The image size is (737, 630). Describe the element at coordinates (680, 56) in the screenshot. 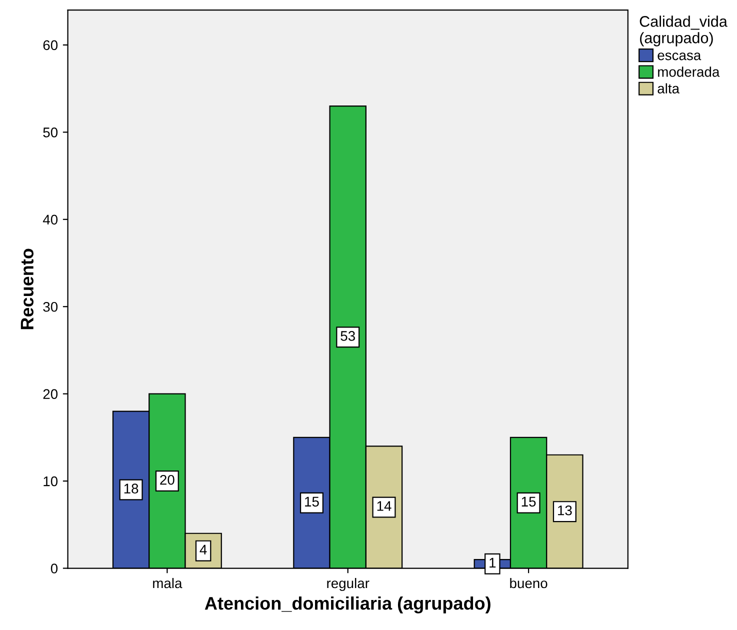

I see `legend-label: escasa` at that location.